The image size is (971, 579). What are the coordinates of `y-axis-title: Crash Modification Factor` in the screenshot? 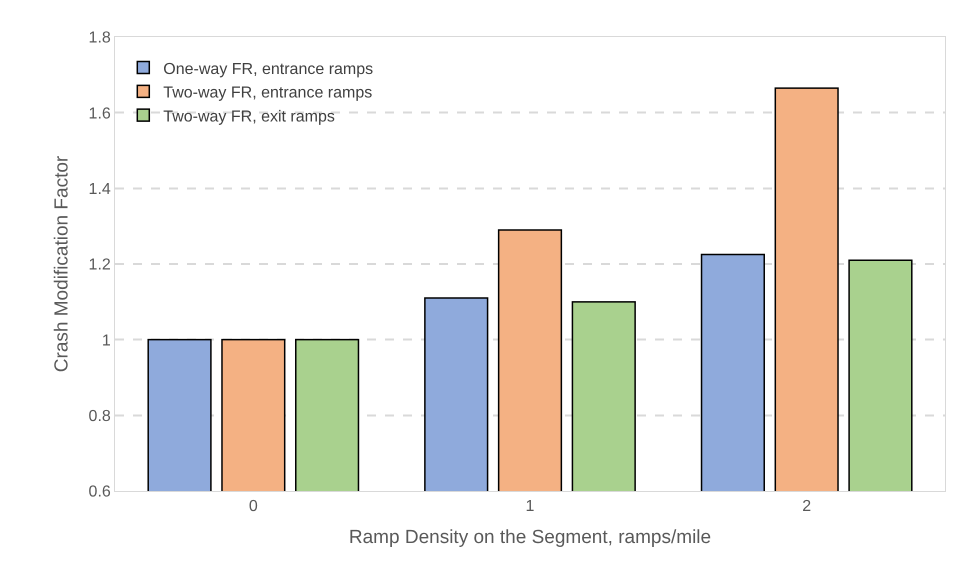 It's located at (61, 263).